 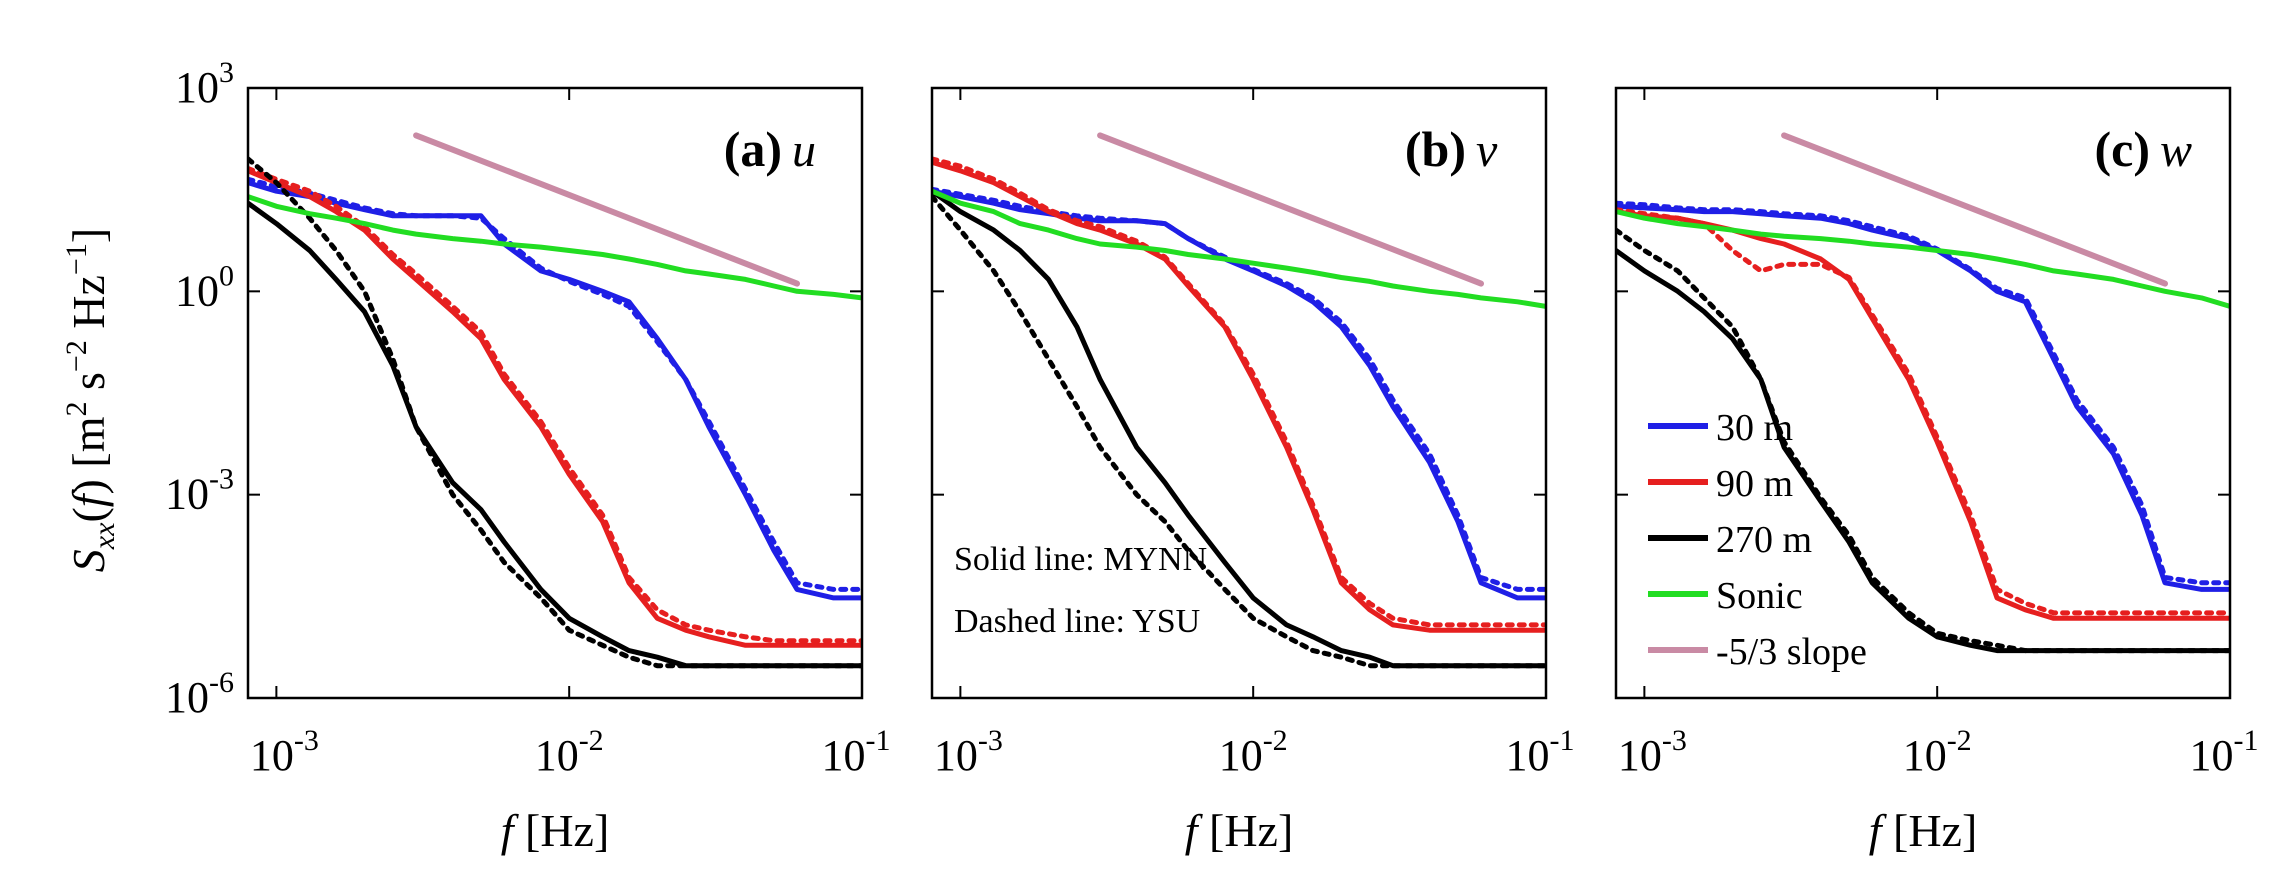 What do you see at coordinates (1764, 540) in the screenshot?
I see `legend-entry-label: 270 m` at bounding box center [1764, 540].